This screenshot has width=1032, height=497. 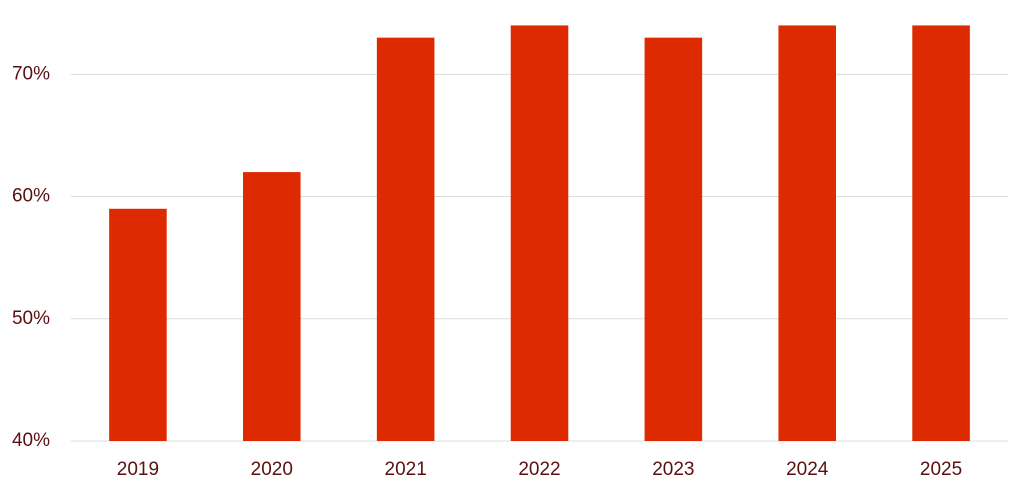 What do you see at coordinates (272, 469) in the screenshot?
I see `x-tick-label: 2020` at bounding box center [272, 469].